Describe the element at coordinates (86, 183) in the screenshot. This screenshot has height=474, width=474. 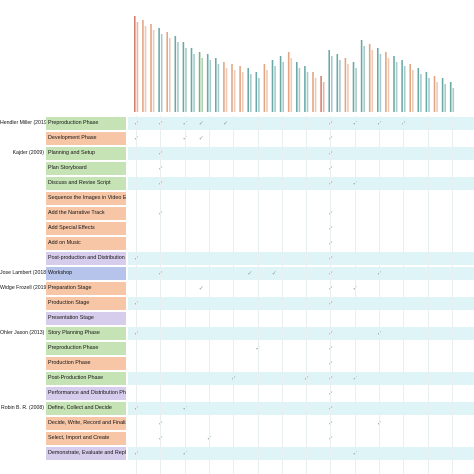
I see `phase-label: Discuss and Revise Script` at that location.